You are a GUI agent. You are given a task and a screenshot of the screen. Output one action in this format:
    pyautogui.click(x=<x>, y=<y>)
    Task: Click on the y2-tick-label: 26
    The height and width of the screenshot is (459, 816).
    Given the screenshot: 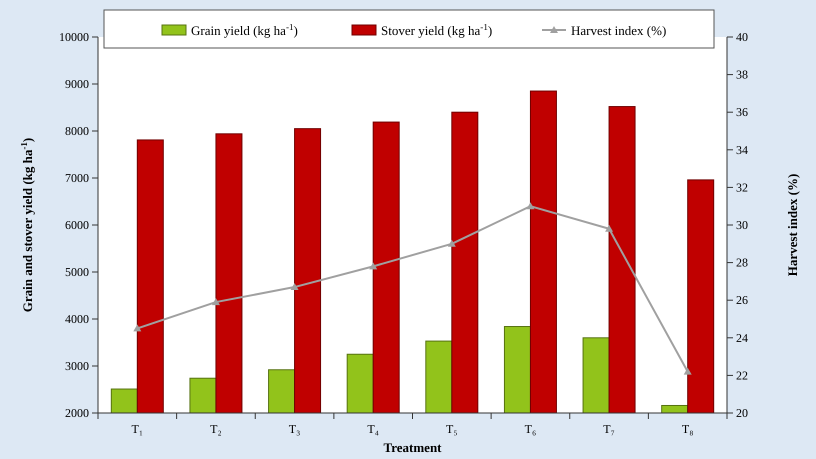 What is the action you would take?
    pyautogui.click(x=742, y=300)
    